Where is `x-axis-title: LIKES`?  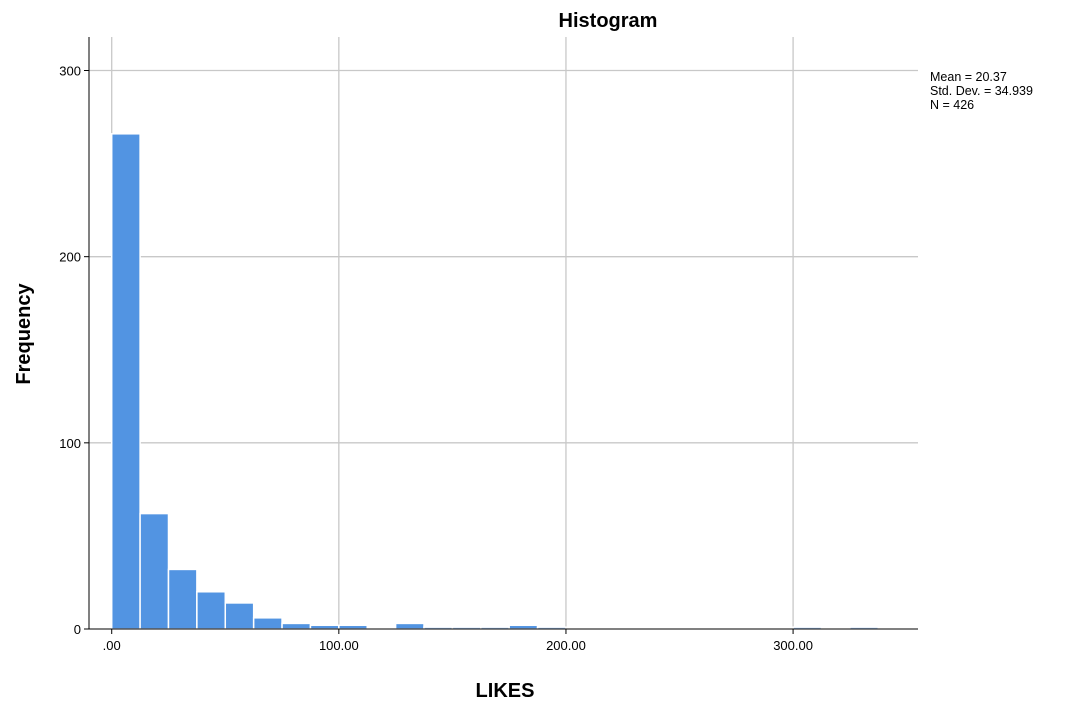
x-axis-title: LIKES is located at coordinates (505, 691).